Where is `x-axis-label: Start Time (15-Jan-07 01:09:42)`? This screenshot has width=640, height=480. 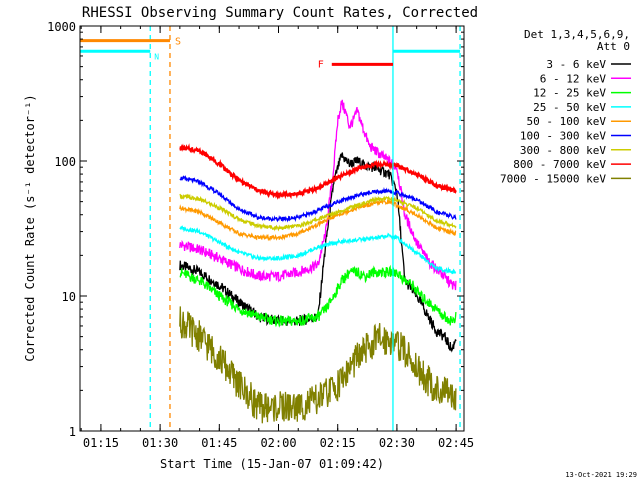
x-axis-label: Start Time (15-Jan-07 01:09:42) is located at coordinates (272, 464).